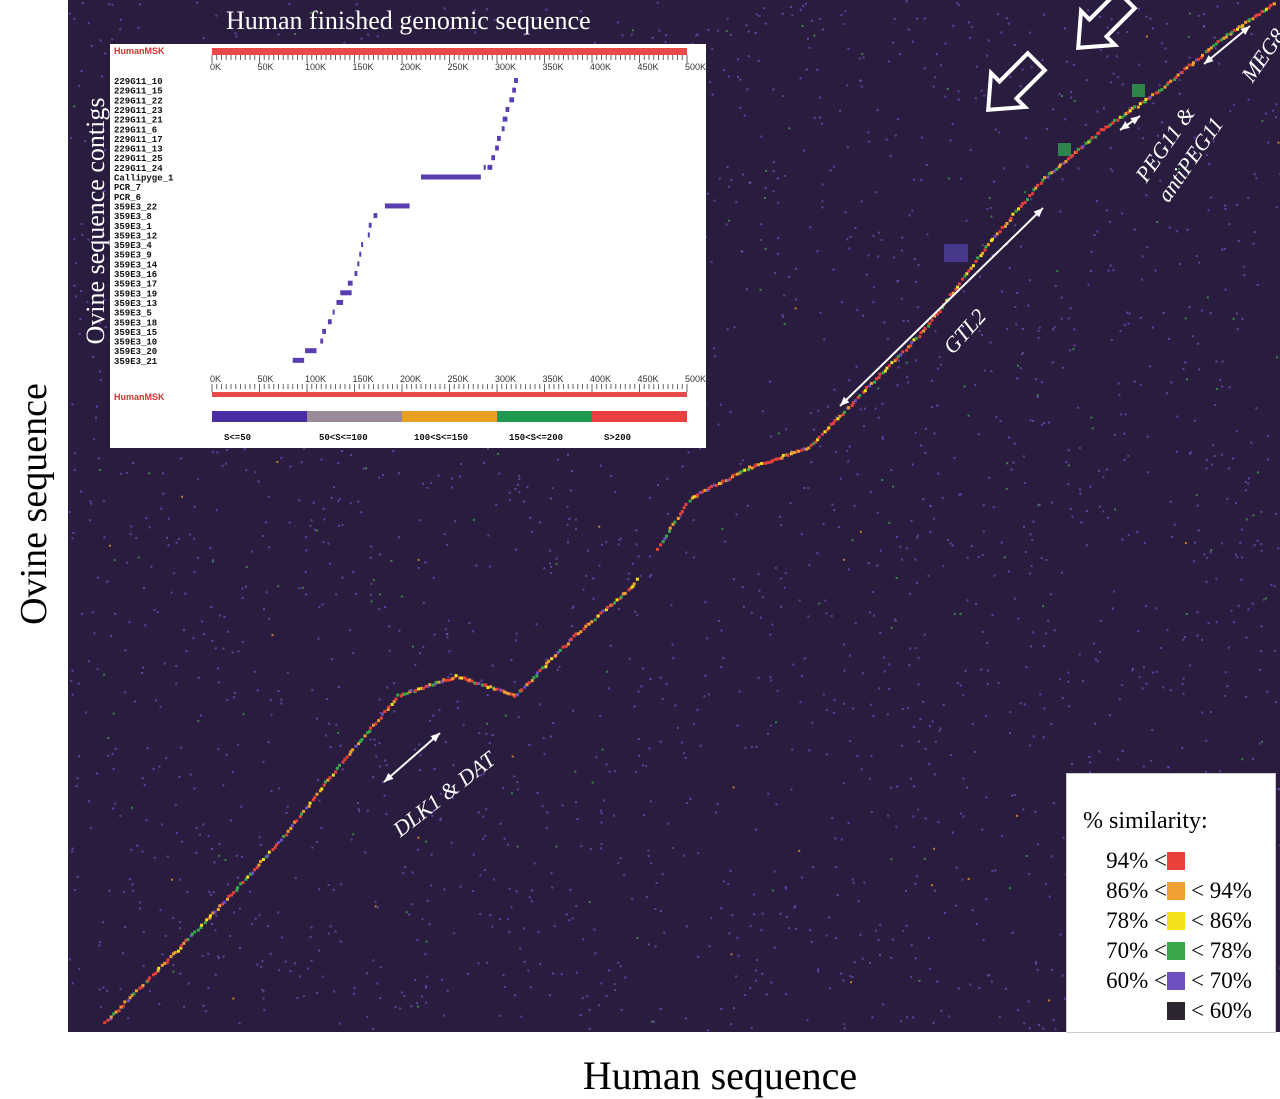 This screenshot has height=1099, width=1280. Describe the element at coordinates (360, 254) in the screenshot. I see `inset-segment` at that location.